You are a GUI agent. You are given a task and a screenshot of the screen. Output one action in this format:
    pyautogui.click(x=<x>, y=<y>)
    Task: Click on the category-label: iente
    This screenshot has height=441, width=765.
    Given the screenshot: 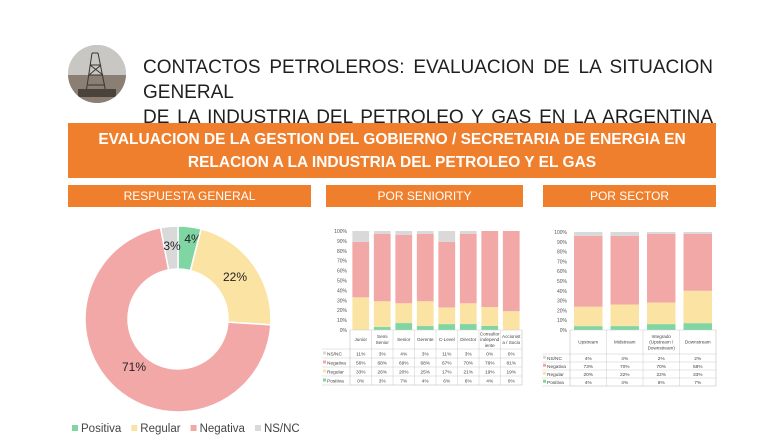 What is the action you would take?
    pyautogui.click(x=490, y=345)
    